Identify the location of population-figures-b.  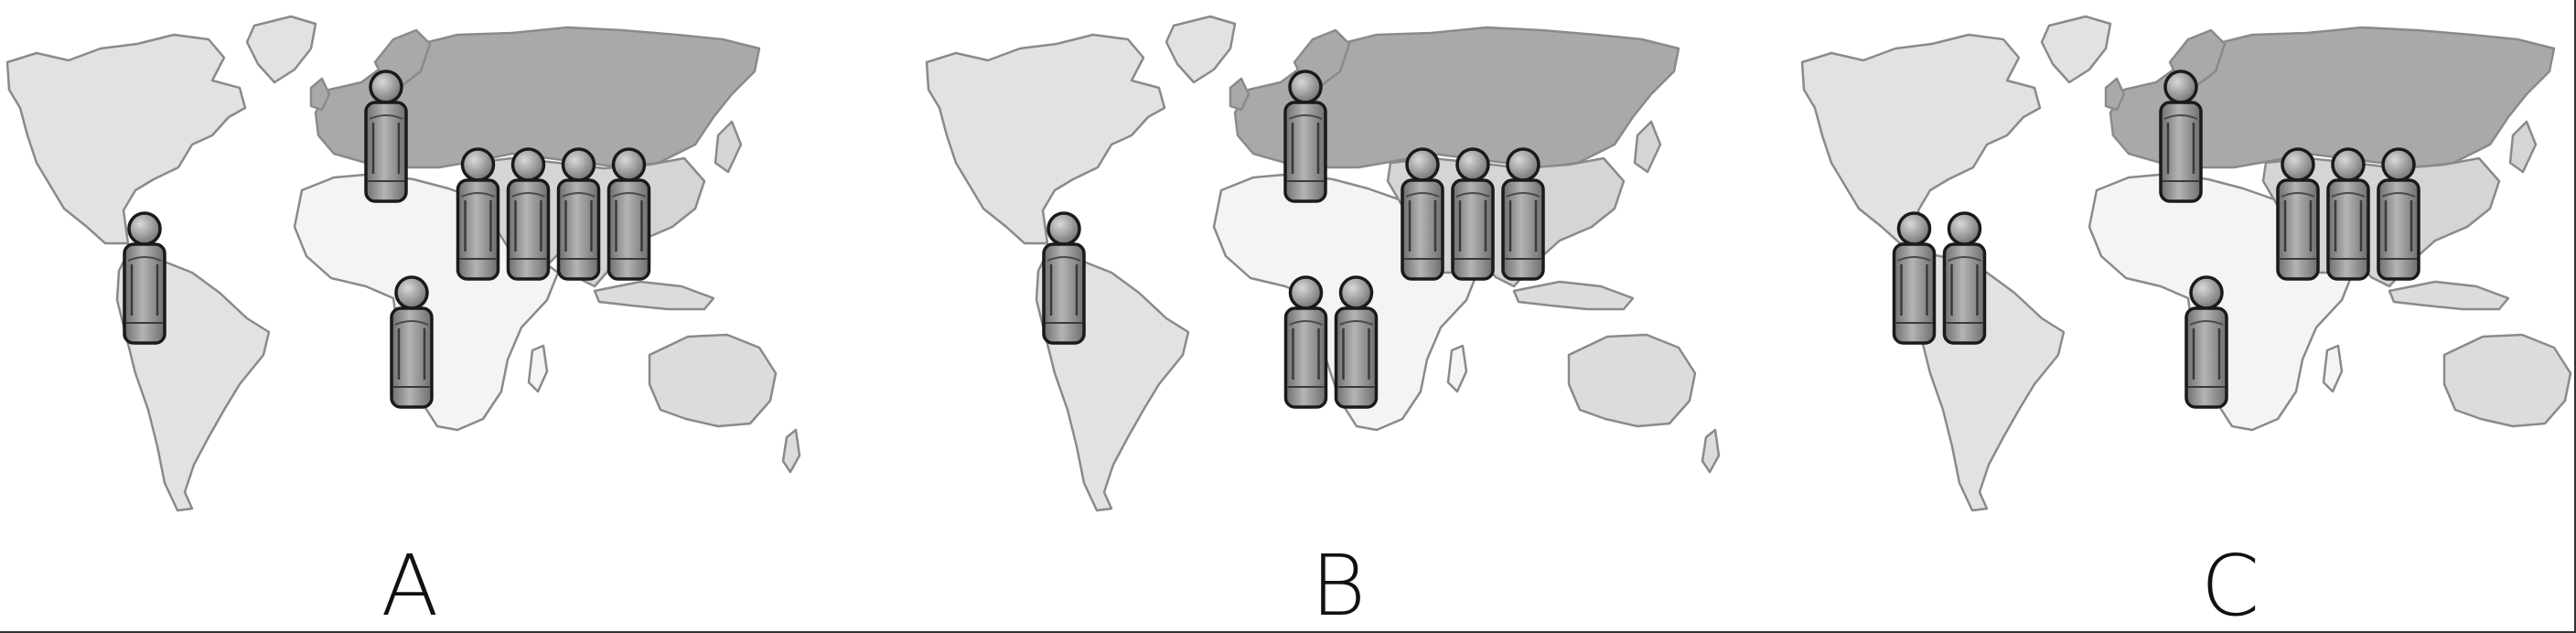
(1294, 239).